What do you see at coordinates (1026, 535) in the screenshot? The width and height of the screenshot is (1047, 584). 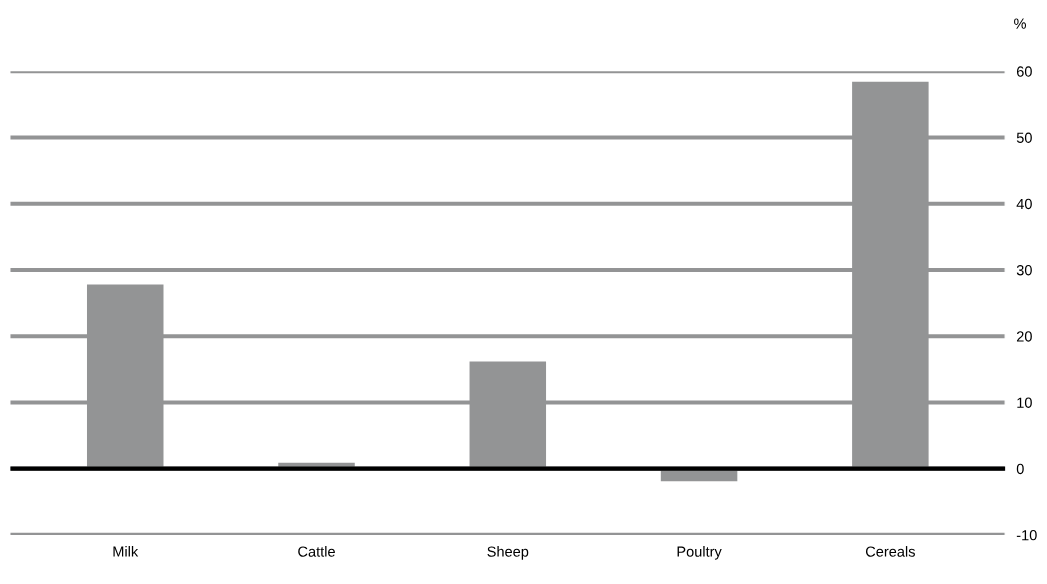 I see `y-tick-label: -10` at bounding box center [1026, 535].